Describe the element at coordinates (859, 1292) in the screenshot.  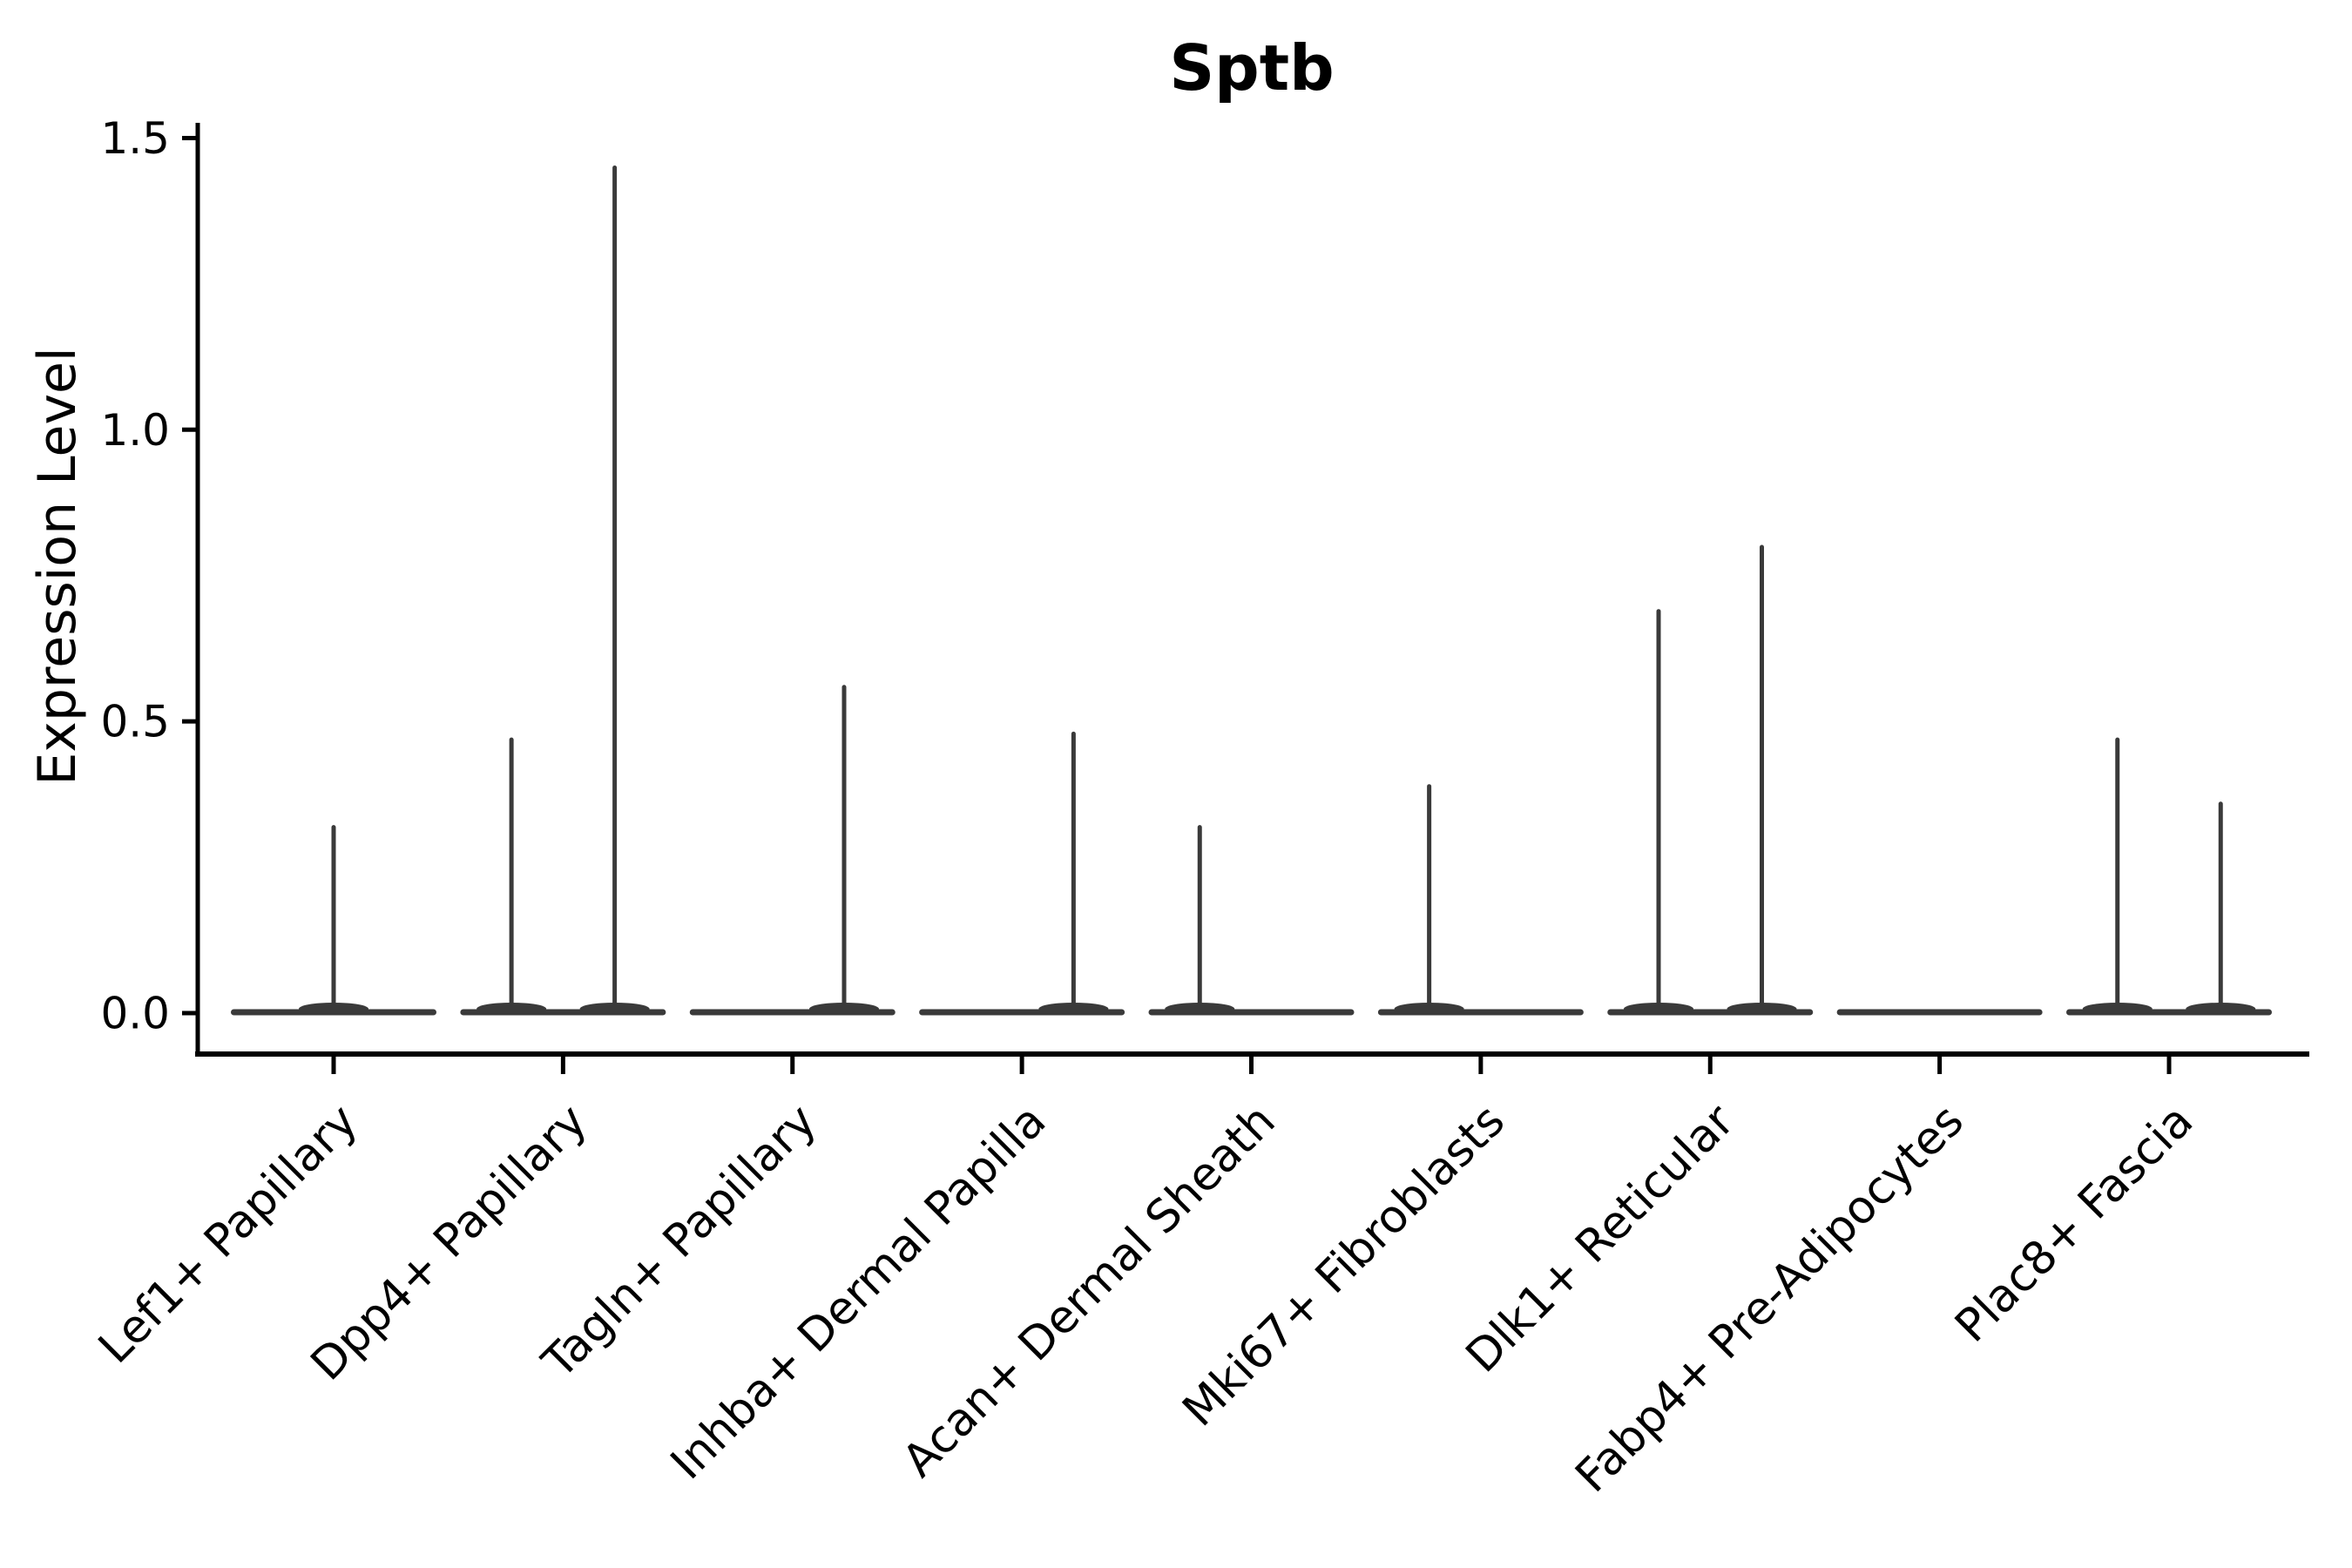
I see `x-tick-label: Inhba+ Dermal Papilla` at that location.